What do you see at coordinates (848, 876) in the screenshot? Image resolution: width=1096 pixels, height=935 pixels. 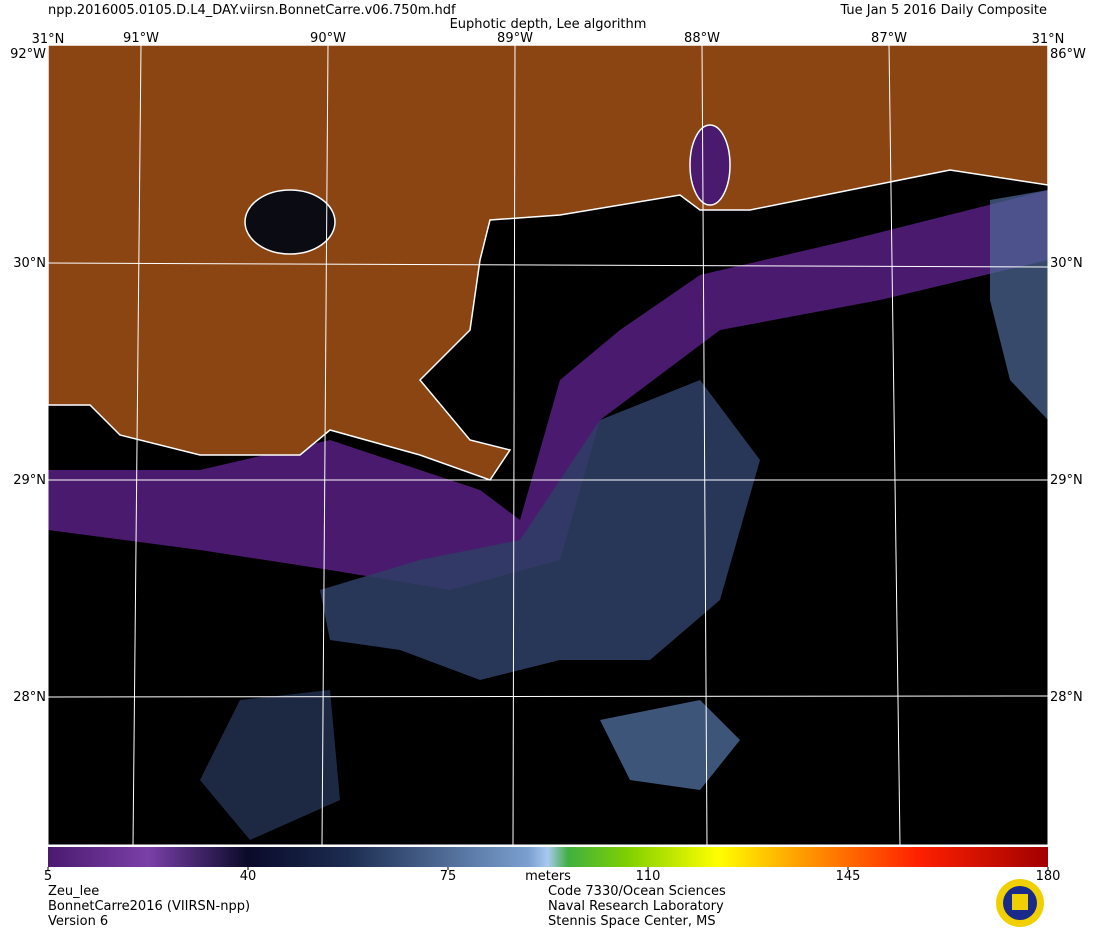 I see `colorbar-tick-label: 145` at bounding box center [848, 876].